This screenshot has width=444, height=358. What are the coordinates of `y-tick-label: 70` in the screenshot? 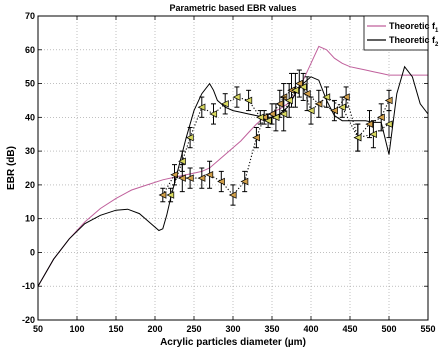 It's located at (30, 16).